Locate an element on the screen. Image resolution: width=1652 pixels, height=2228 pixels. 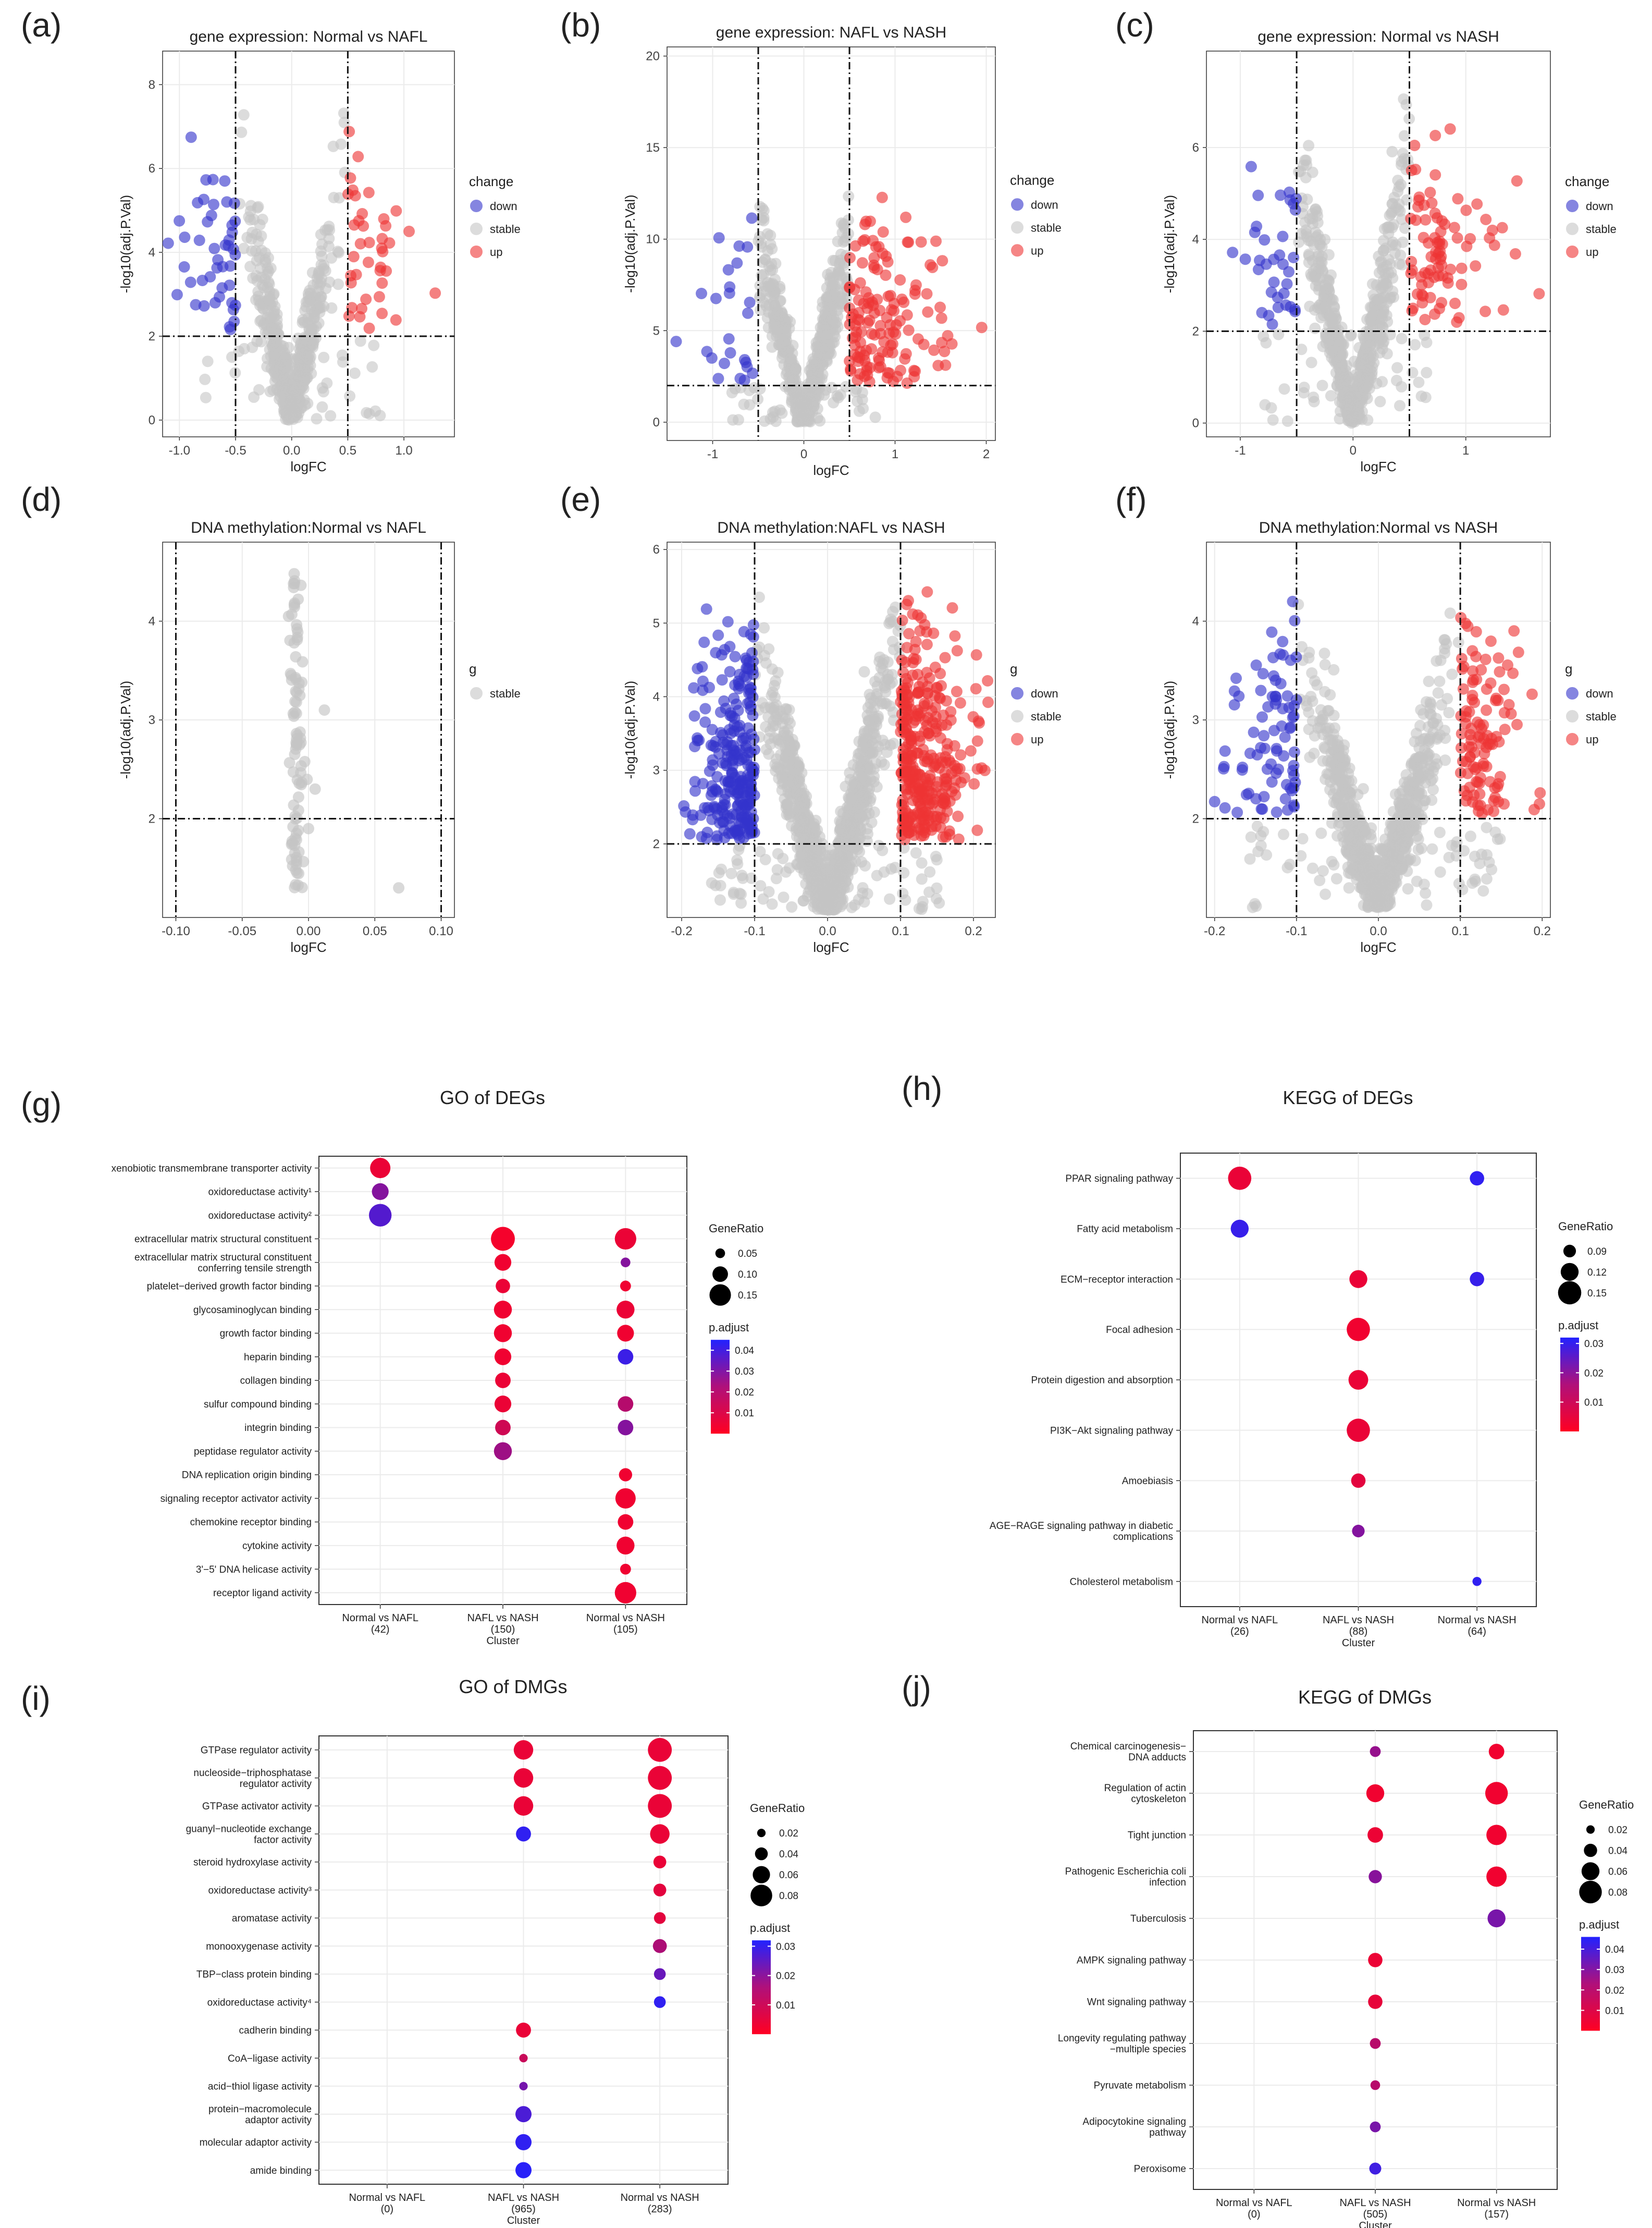
legend-title: g is located at coordinates (1013, 669).